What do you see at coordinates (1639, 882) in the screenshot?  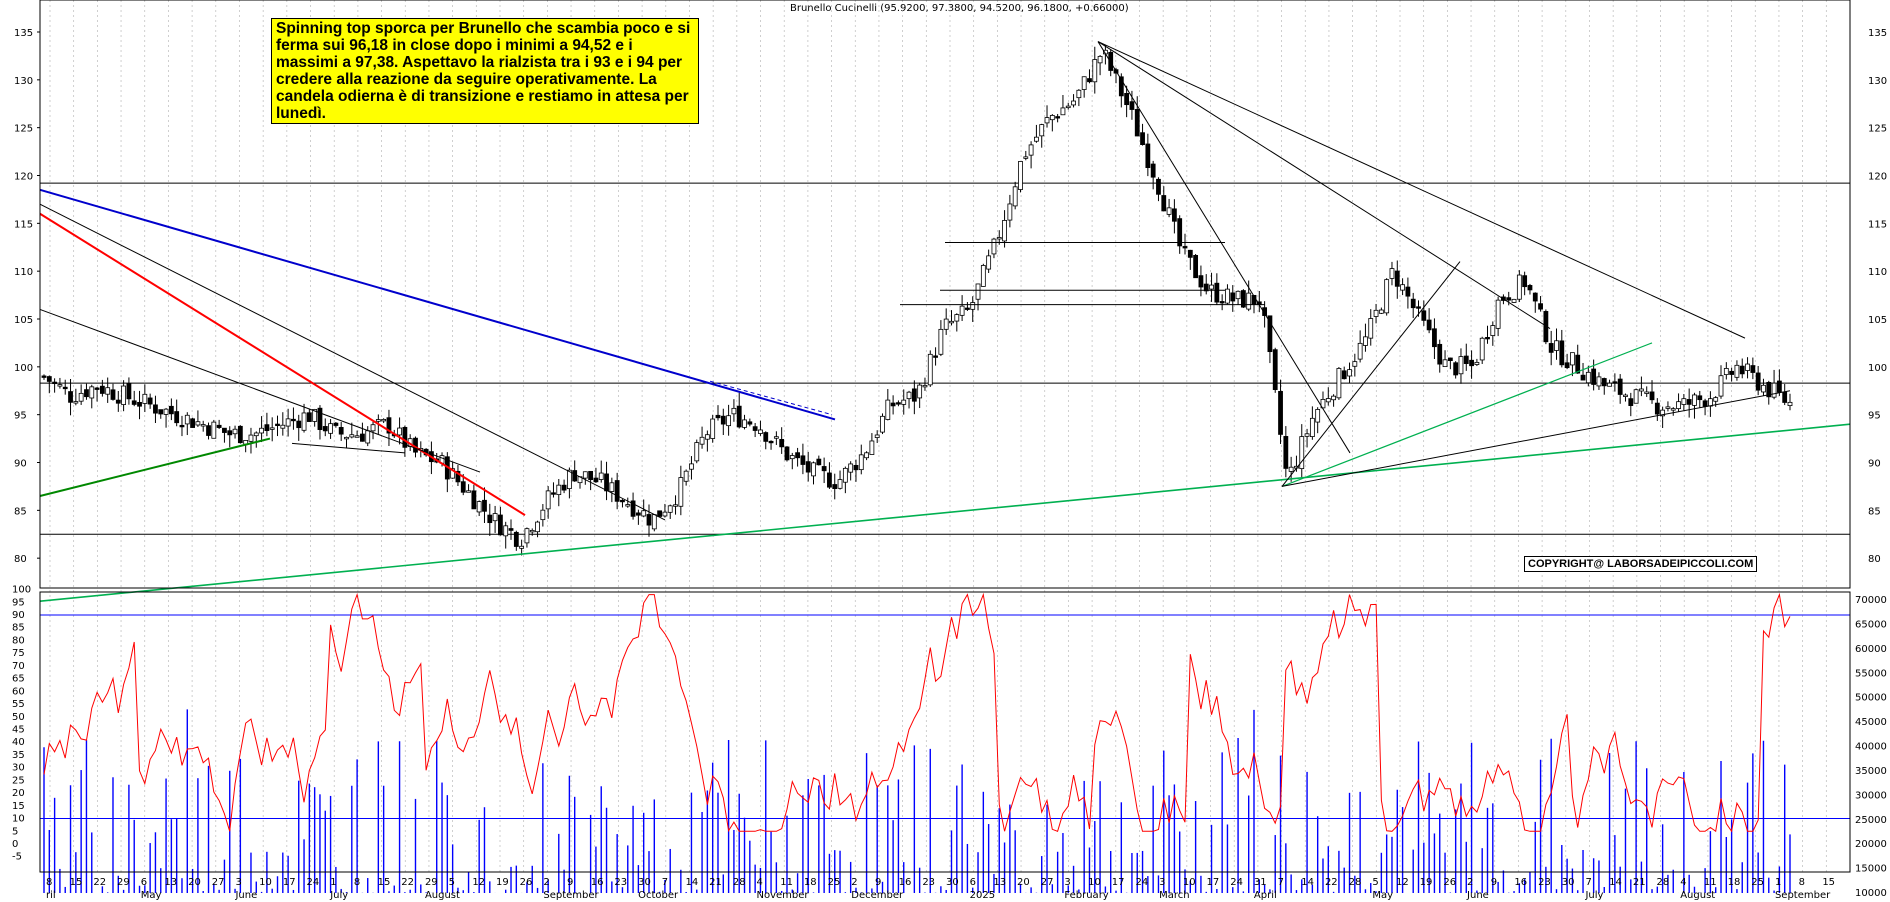 I see `x-tick-label: 21` at bounding box center [1639, 882].